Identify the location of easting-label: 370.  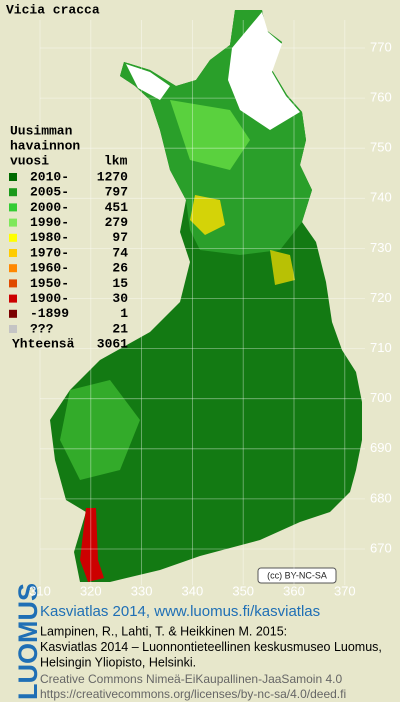
(345, 590).